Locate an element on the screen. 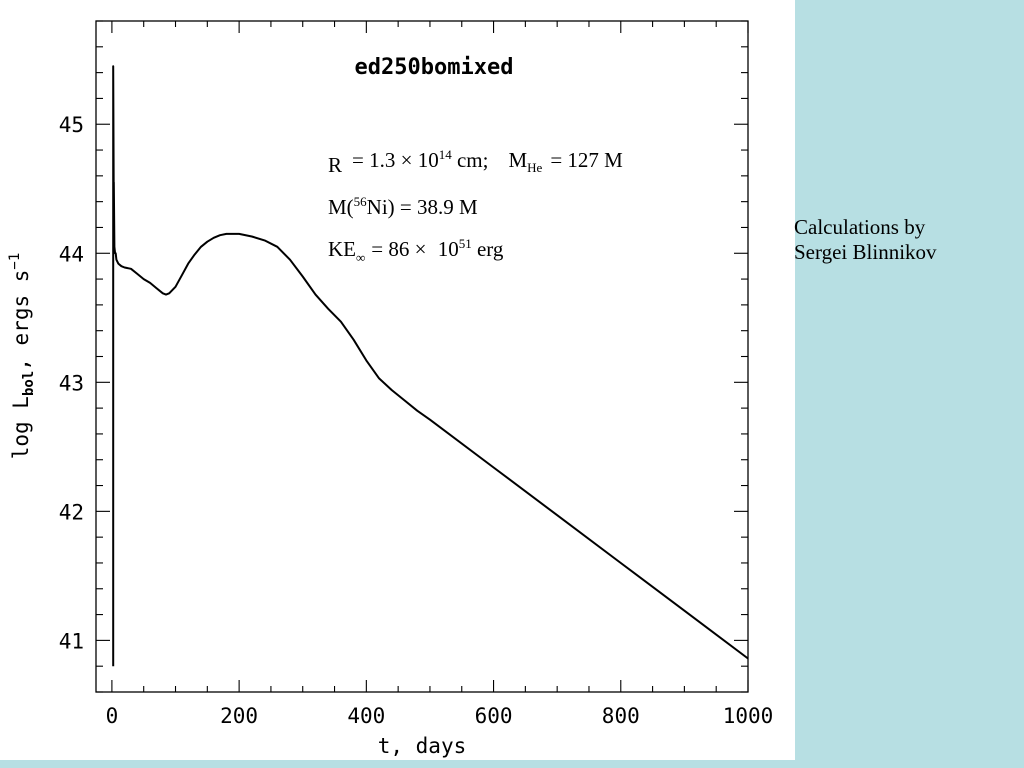 The image size is (1024, 768). x-tick-label: 800 is located at coordinates (621, 716).